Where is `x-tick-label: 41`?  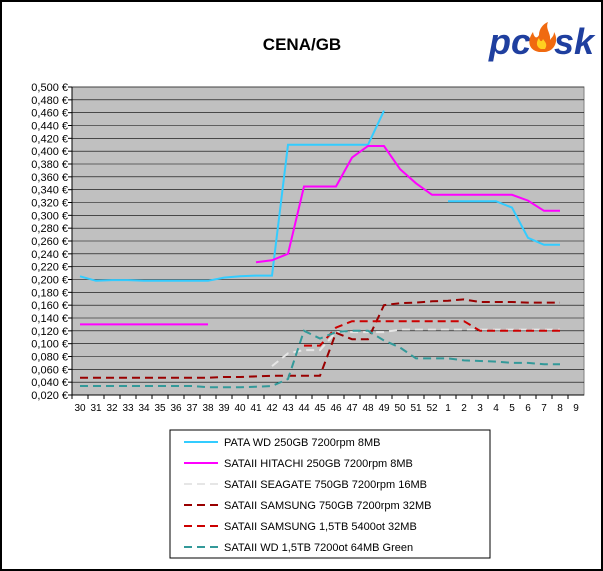
x-tick-label: 41 is located at coordinates (256, 408).